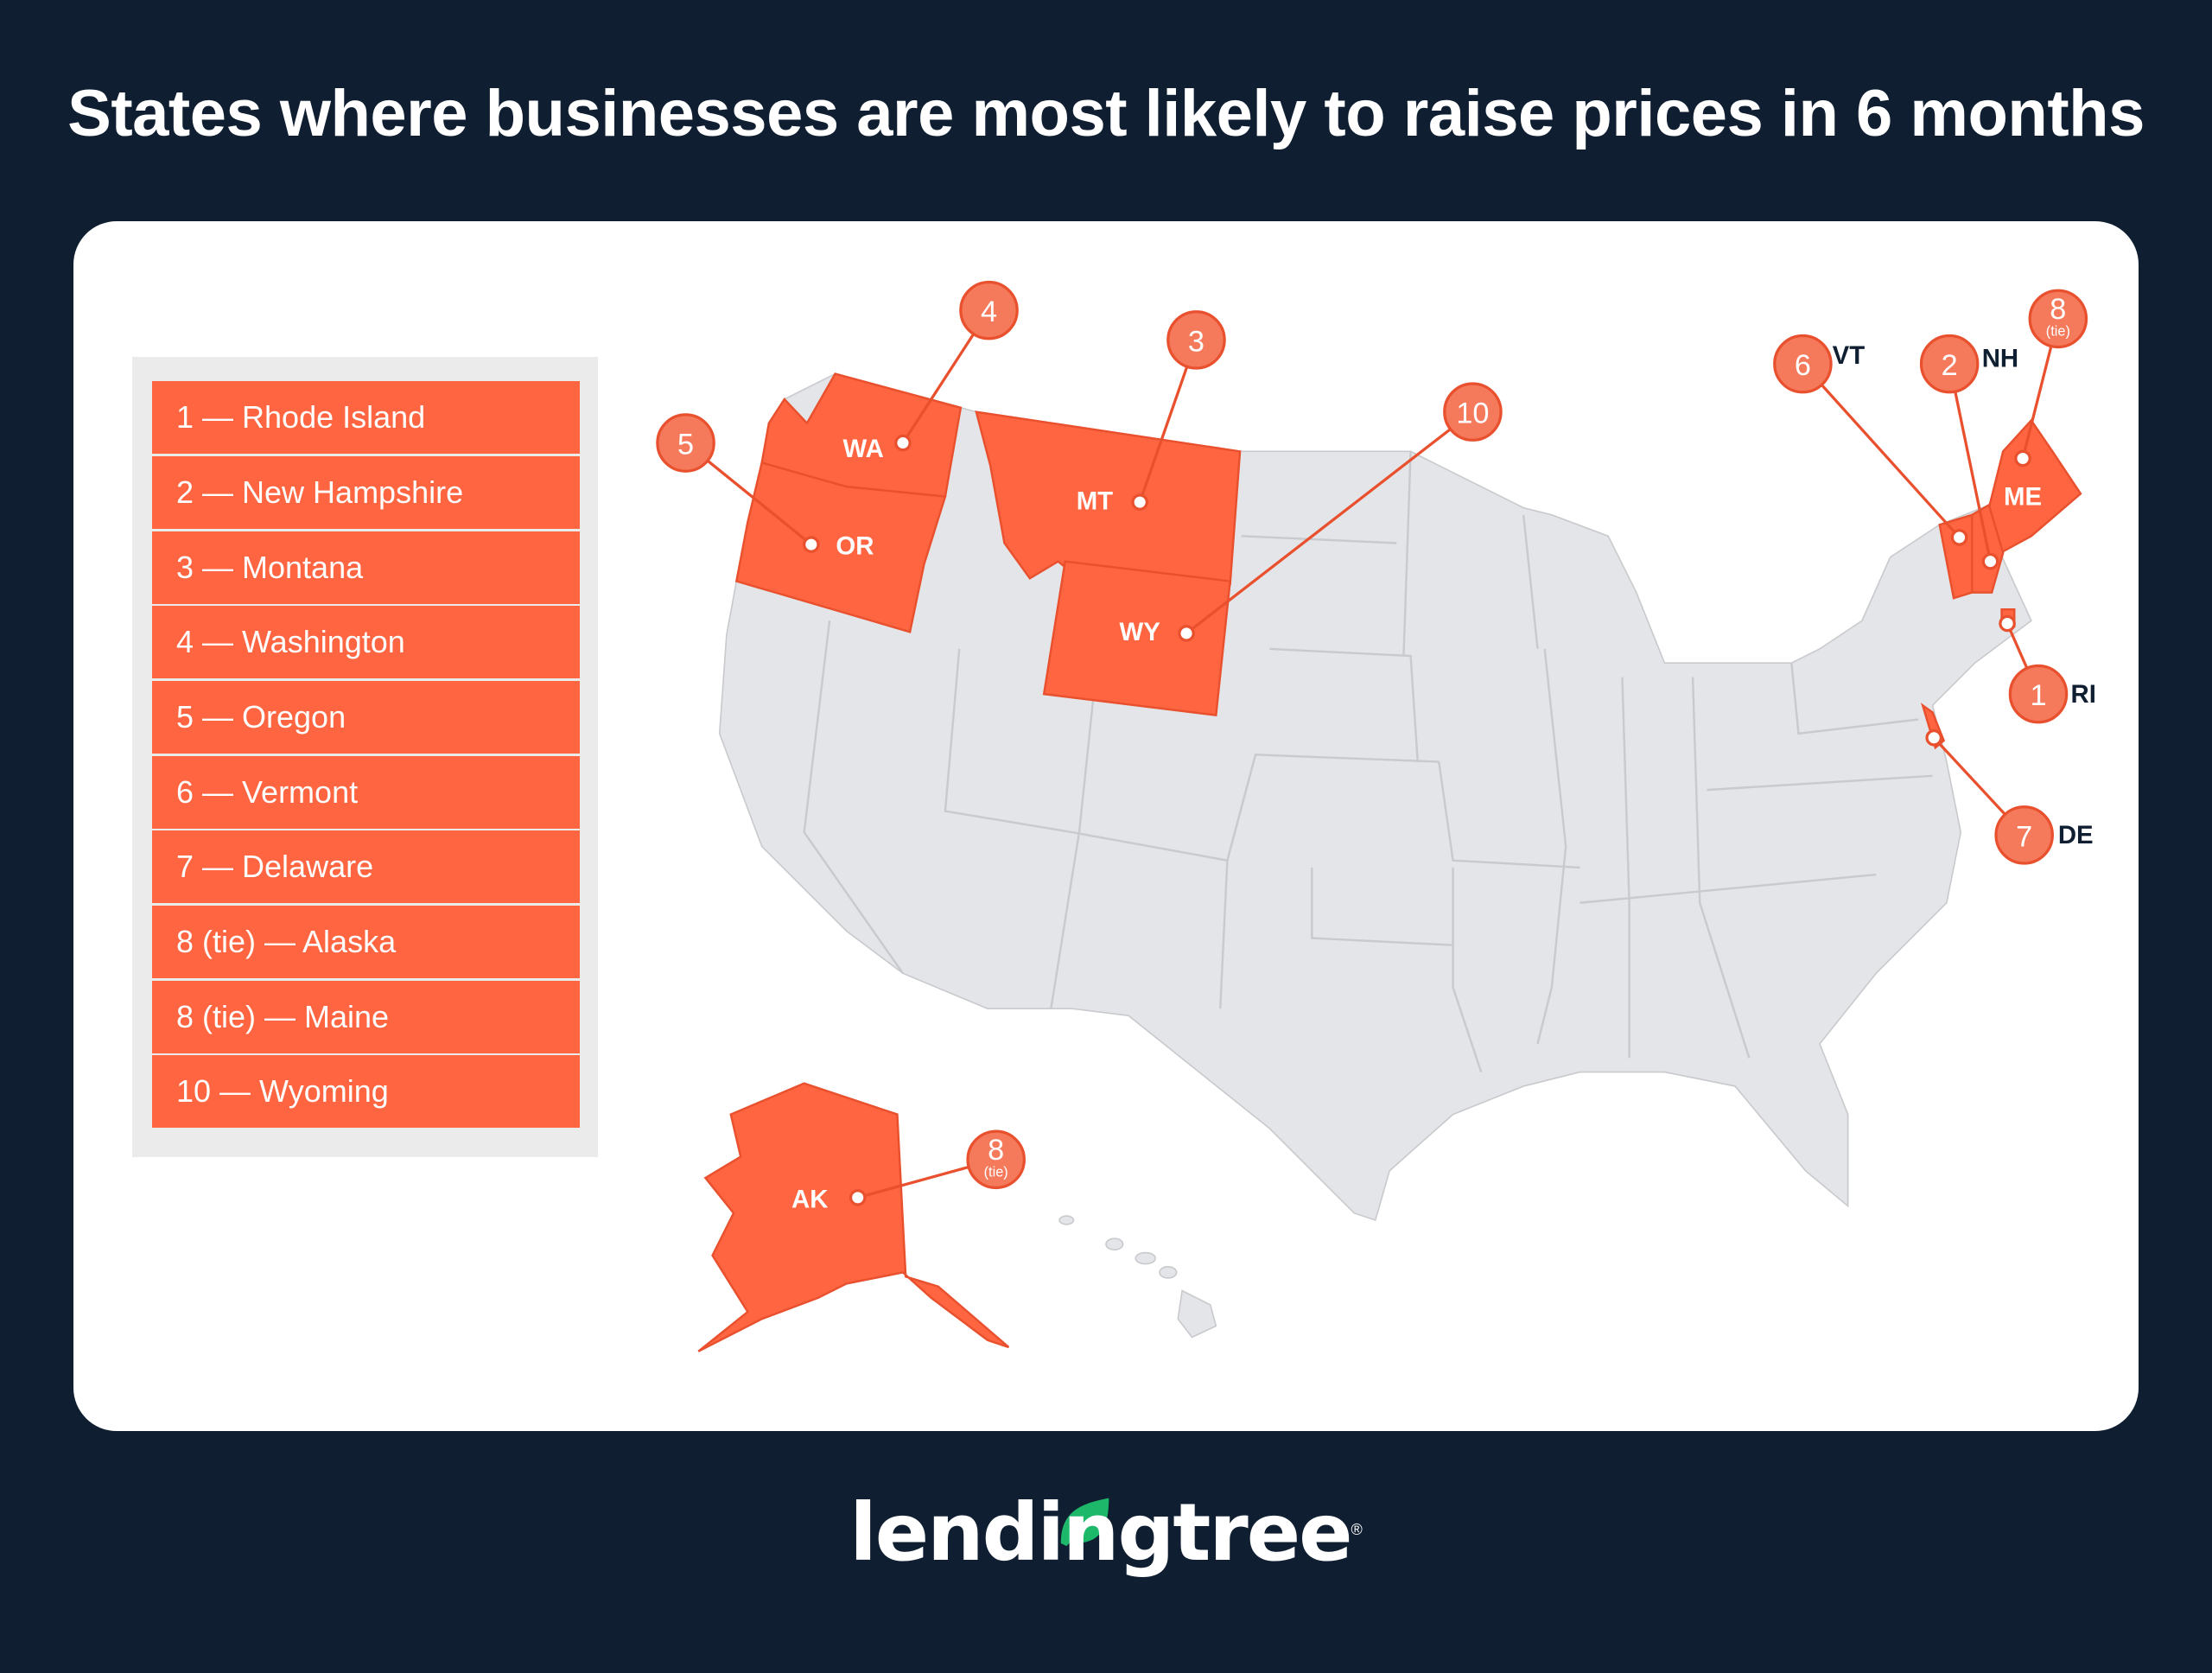 The height and width of the screenshot is (1673, 2212). Describe the element at coordinates (855, 546) in the screenshot. I see `state-label-or: OR` at that location.